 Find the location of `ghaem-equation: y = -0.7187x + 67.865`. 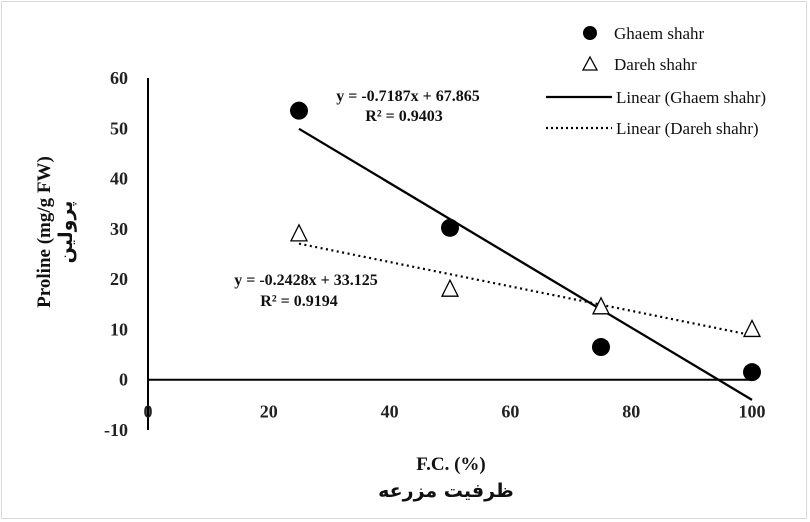

ghaem-equation: y = -0.7187x + 67.865 is located at coordinates (408, 96).